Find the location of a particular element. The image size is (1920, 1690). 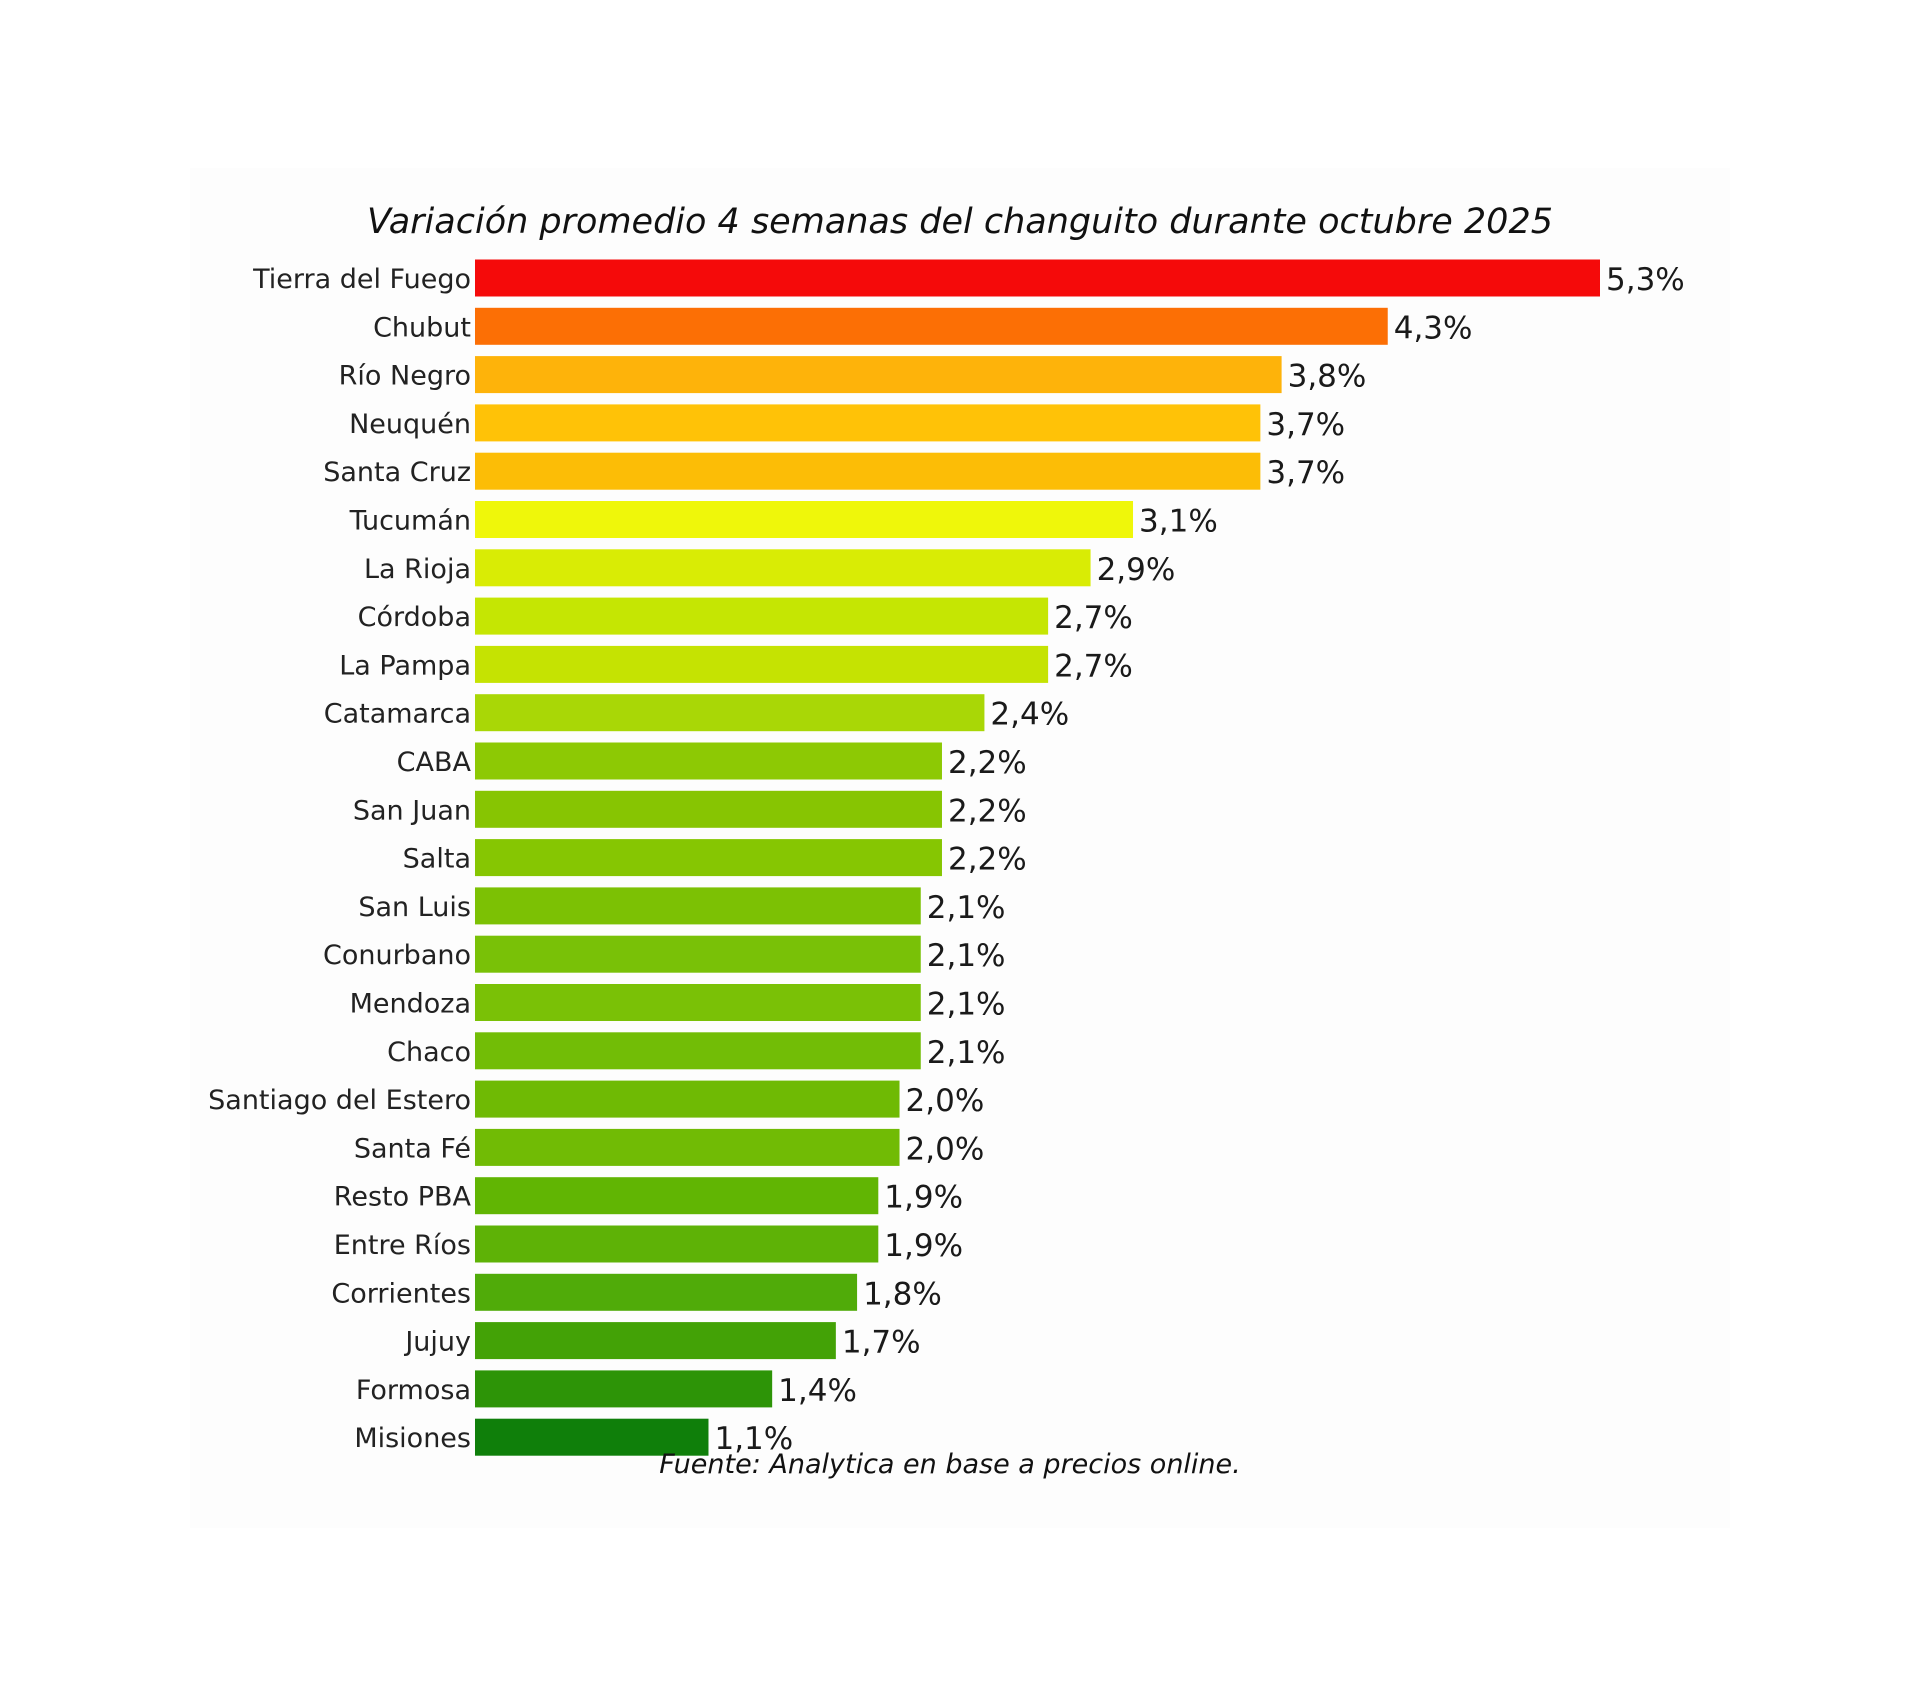

category-label: Tierra del Fuego is located at coordinates (361, 279).